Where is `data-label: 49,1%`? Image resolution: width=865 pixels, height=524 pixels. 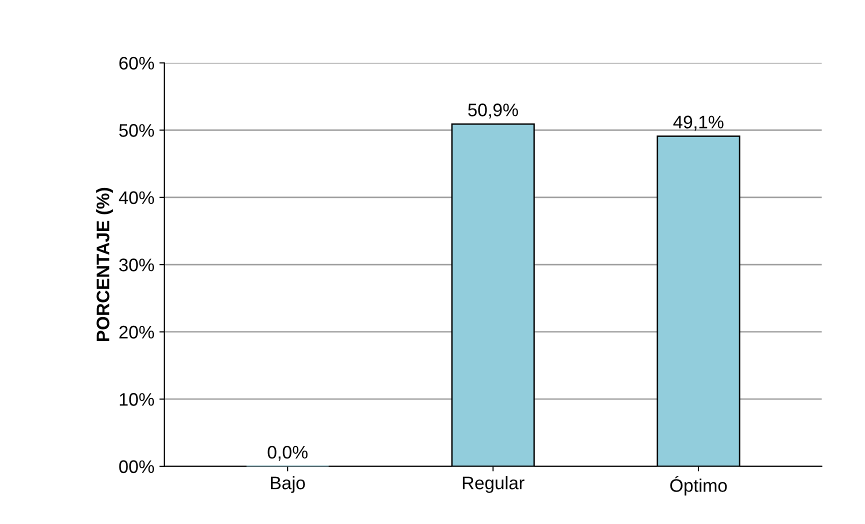
data-label: 49,1% is located at coordinates (698, 123).